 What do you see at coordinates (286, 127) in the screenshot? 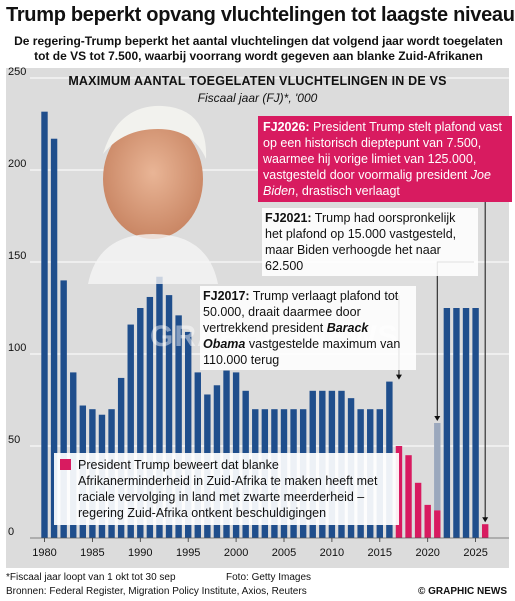
I see `annotation-fy2026-prefix: FJ2026:` at bounding box center [286, 127].